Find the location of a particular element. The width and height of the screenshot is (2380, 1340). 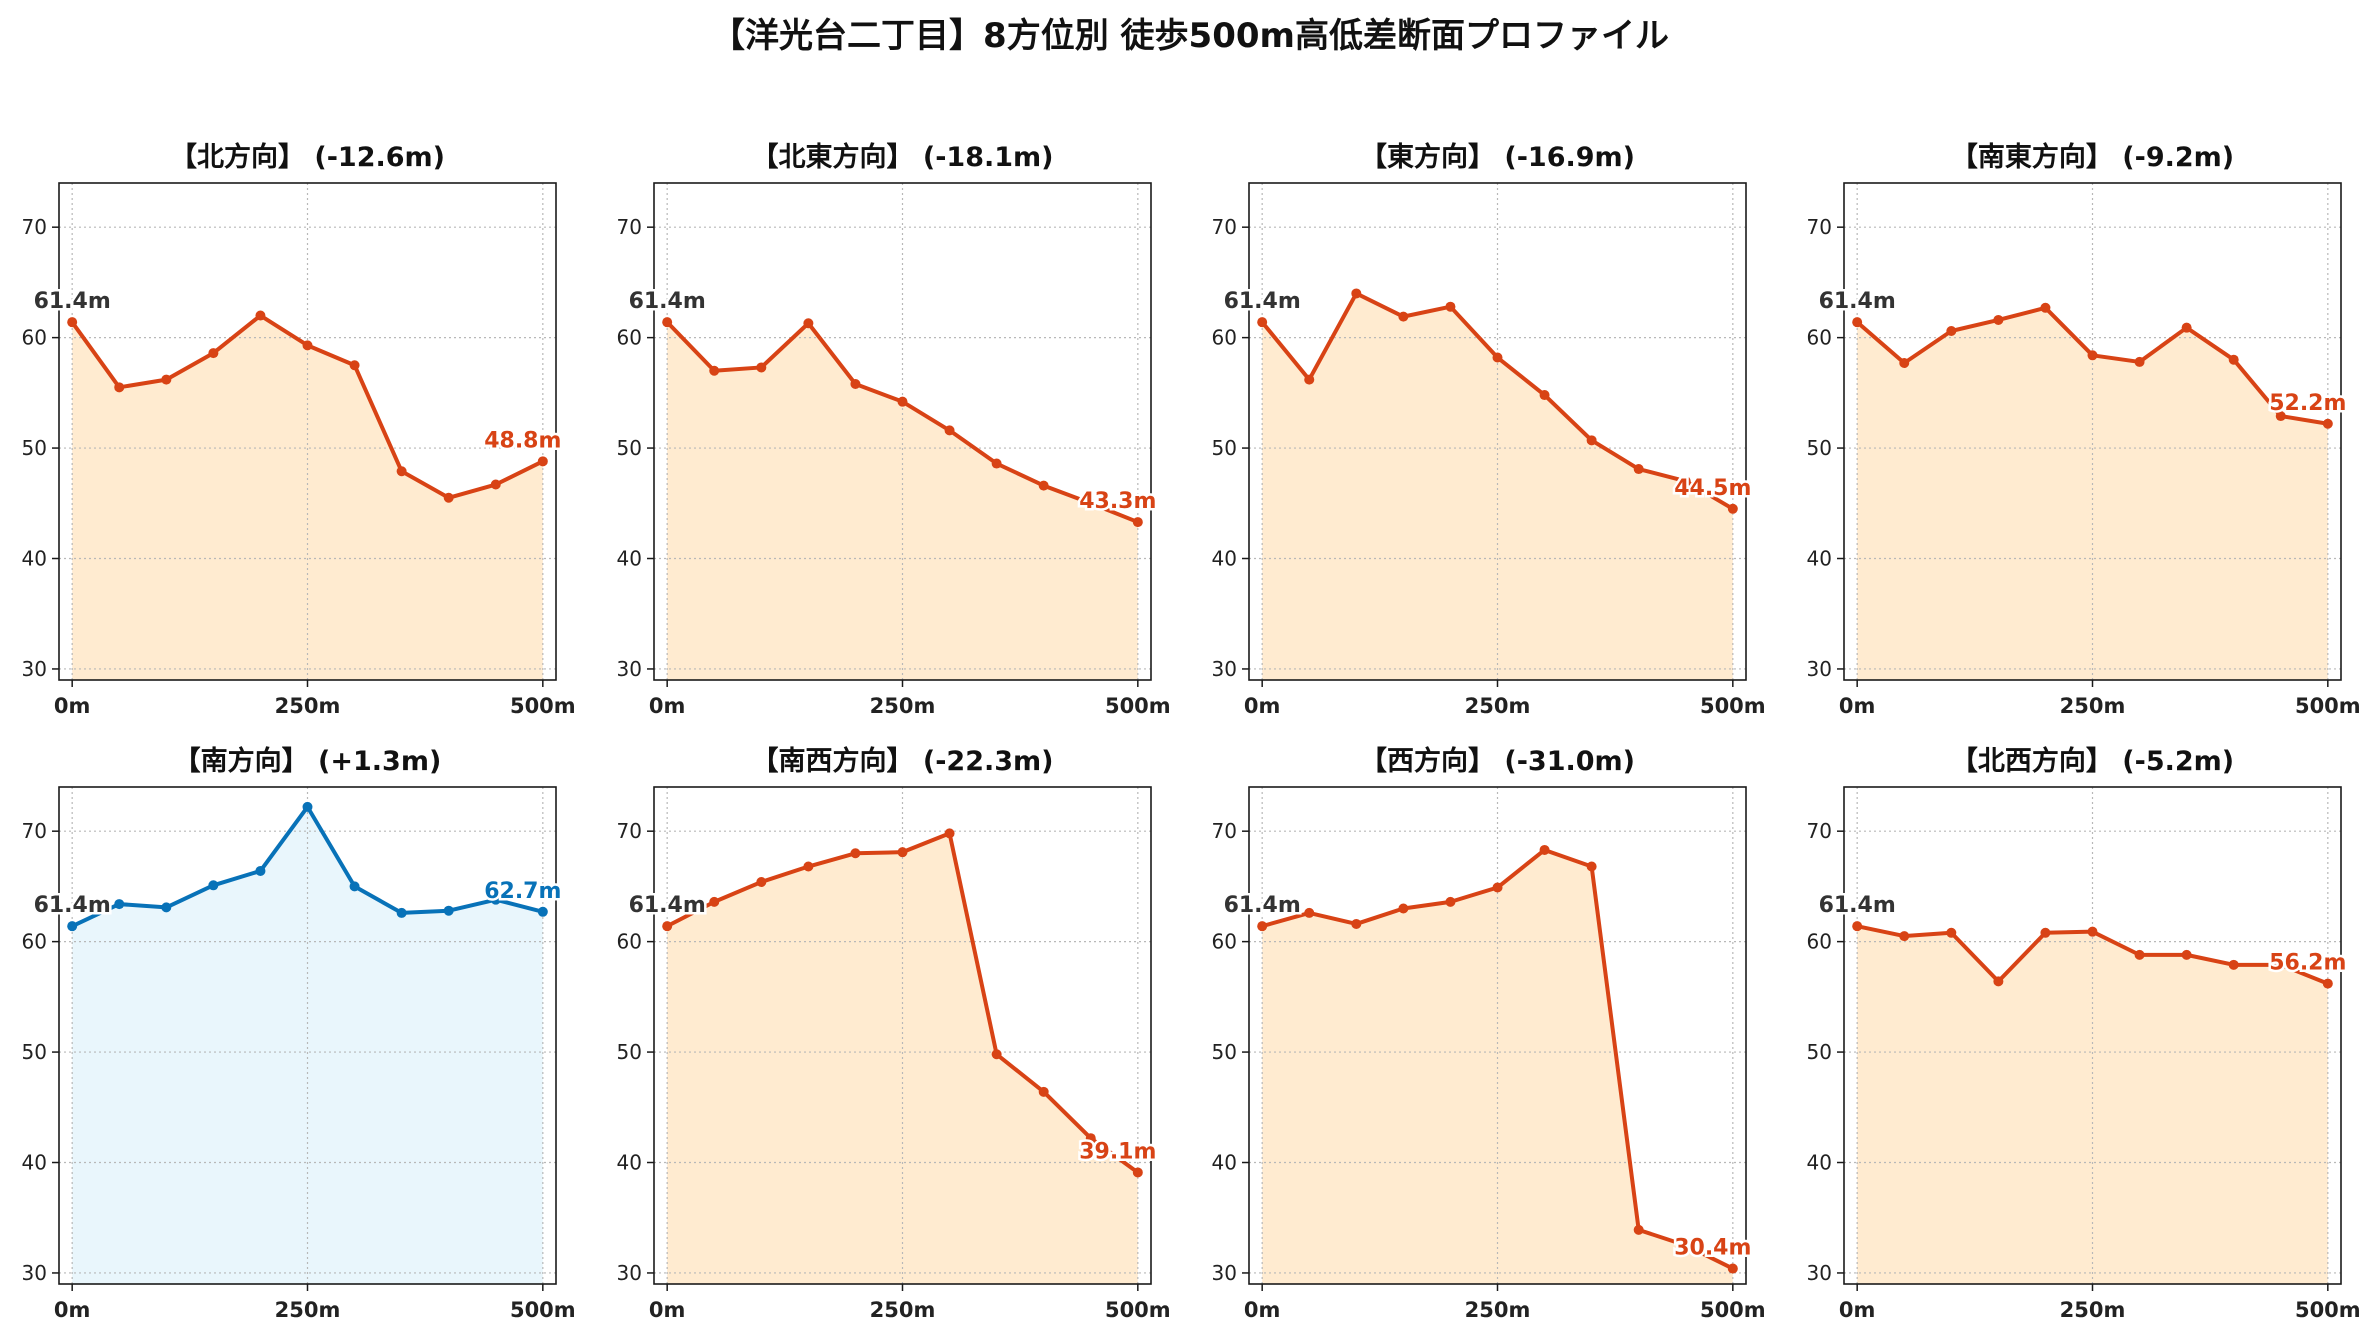

panel-title: 【南東方向】 (-9.2m) is located at coordinates (2092, 157).